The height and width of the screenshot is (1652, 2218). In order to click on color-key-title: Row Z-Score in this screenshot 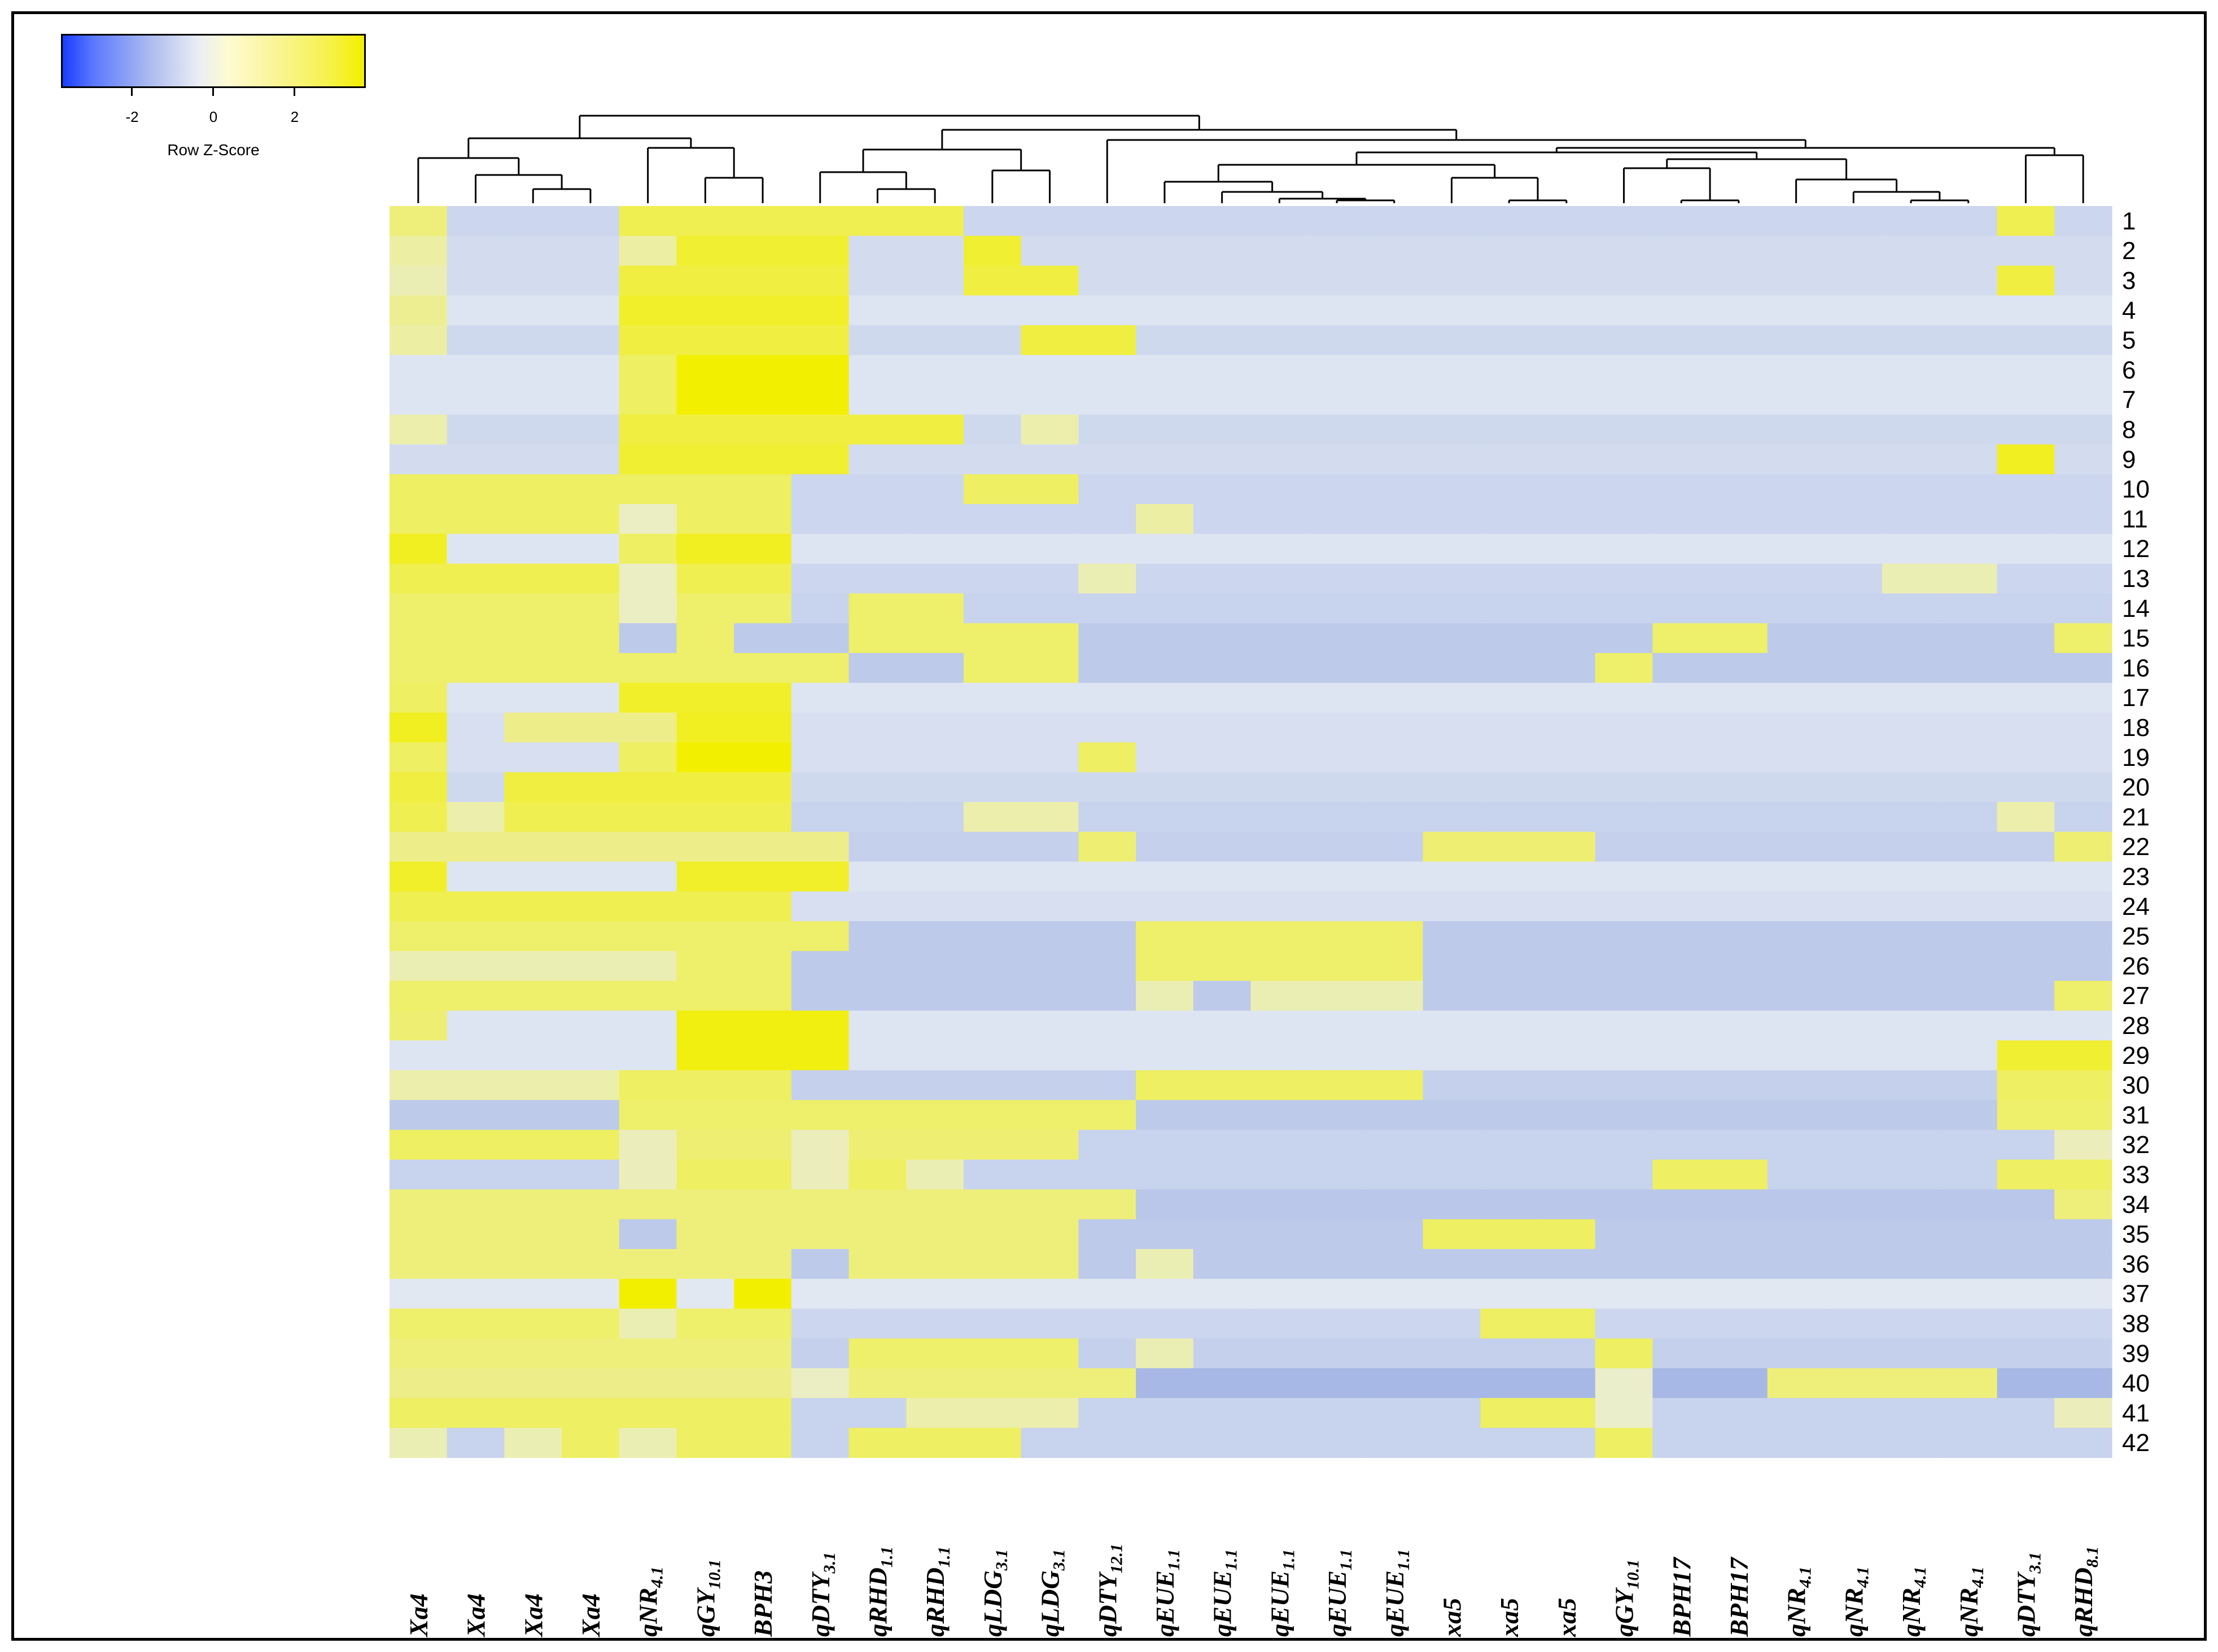, I will do `click(213, 150)`.